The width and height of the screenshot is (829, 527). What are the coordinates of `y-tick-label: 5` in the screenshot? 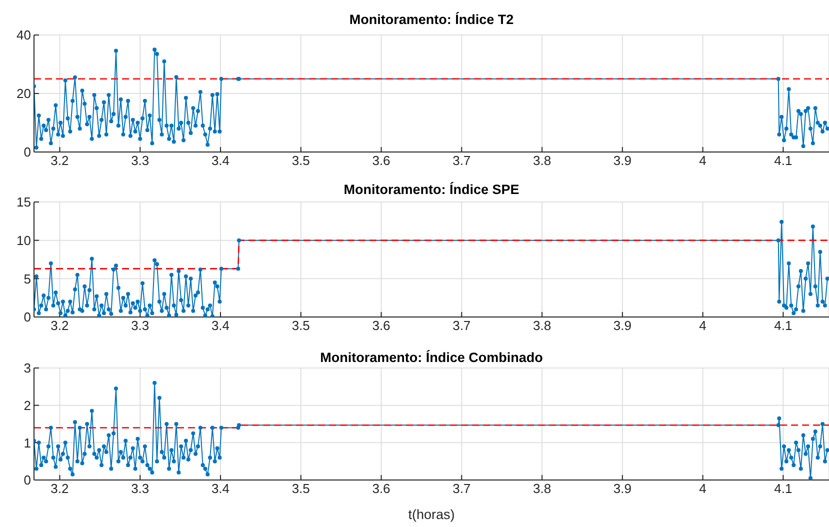 It's located at (27, 278).